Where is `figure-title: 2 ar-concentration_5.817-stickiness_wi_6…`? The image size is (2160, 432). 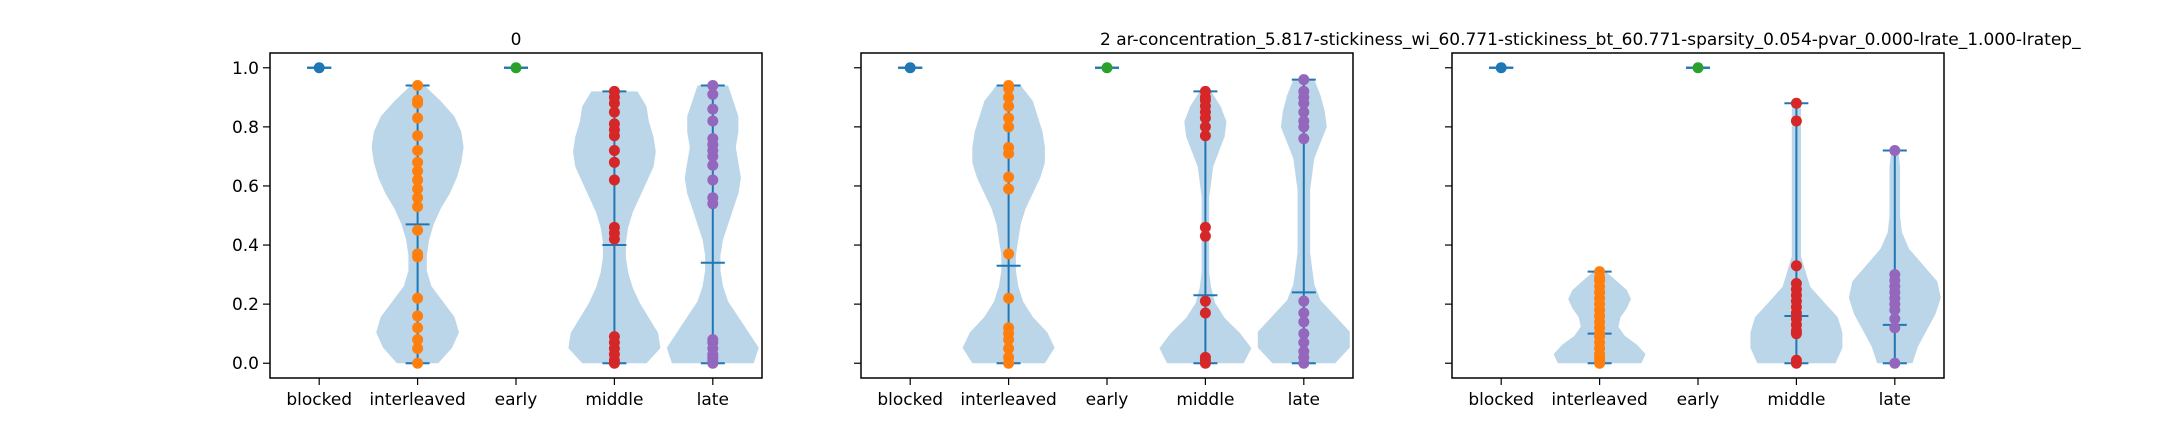
figure-title: 2 ar-concentration_5.817-stickiness_wi_6… is located at coordinates (1590, 40).